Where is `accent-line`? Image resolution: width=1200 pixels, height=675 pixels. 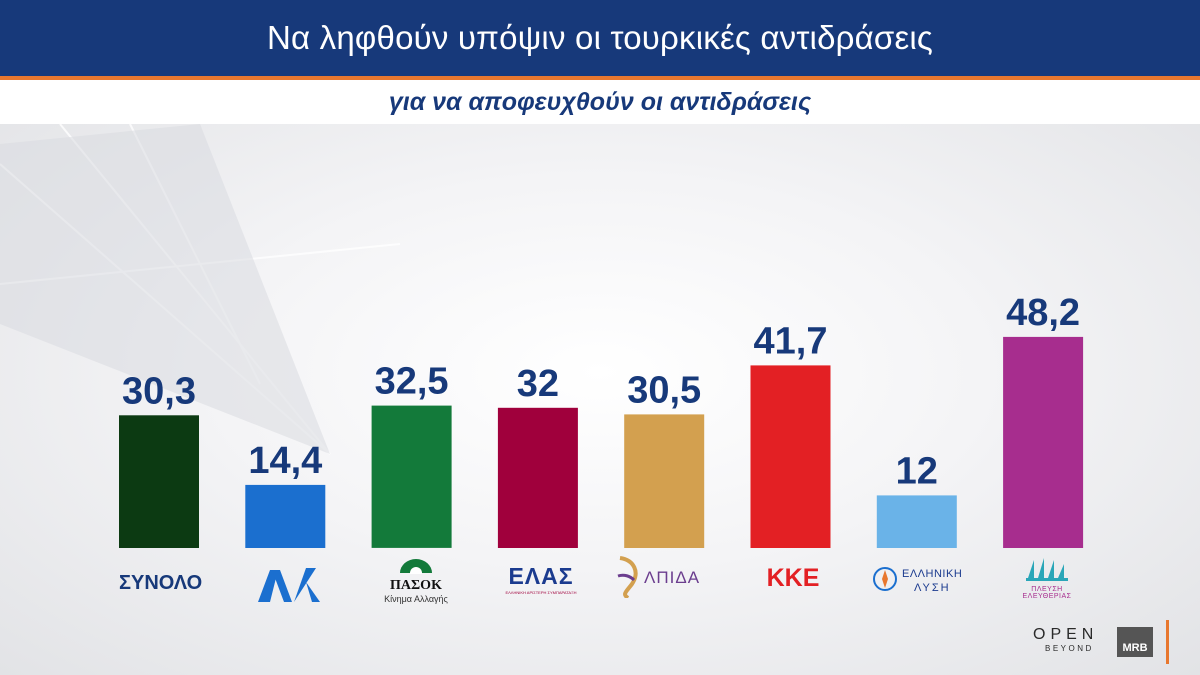
accent-line is located at coordinates (600, 78).